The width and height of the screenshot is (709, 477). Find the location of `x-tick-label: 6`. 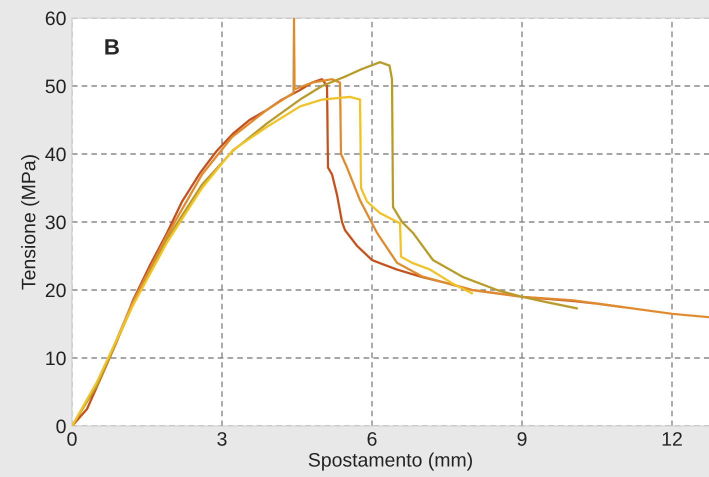

x-tick-label: 6 is located at coordinates (372, 439).